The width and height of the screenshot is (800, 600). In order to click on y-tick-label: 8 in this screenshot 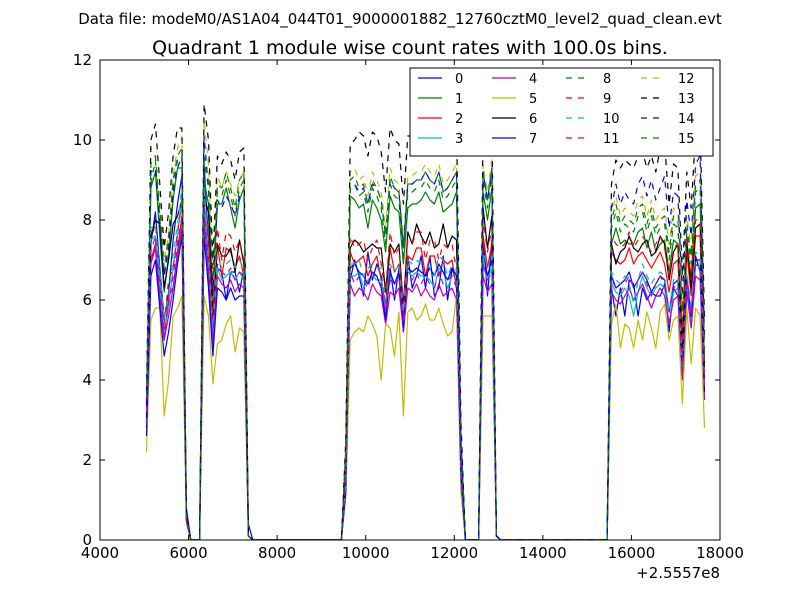, I will do `click(87, 220)`.